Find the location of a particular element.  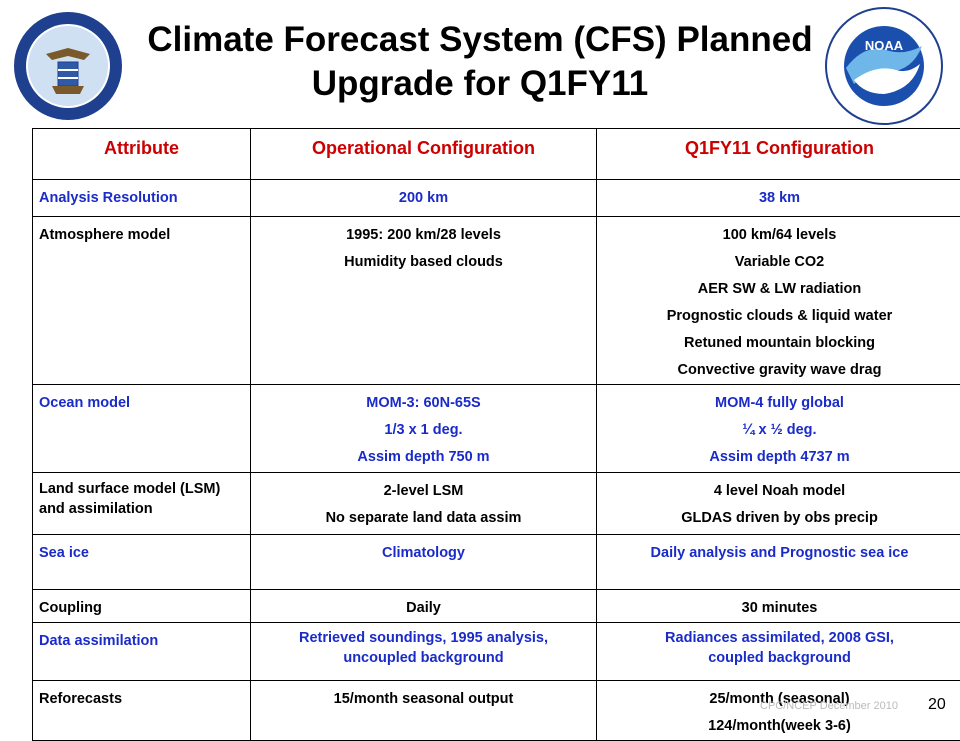

cell-line: coupled background is located at coordinates (779, 658).